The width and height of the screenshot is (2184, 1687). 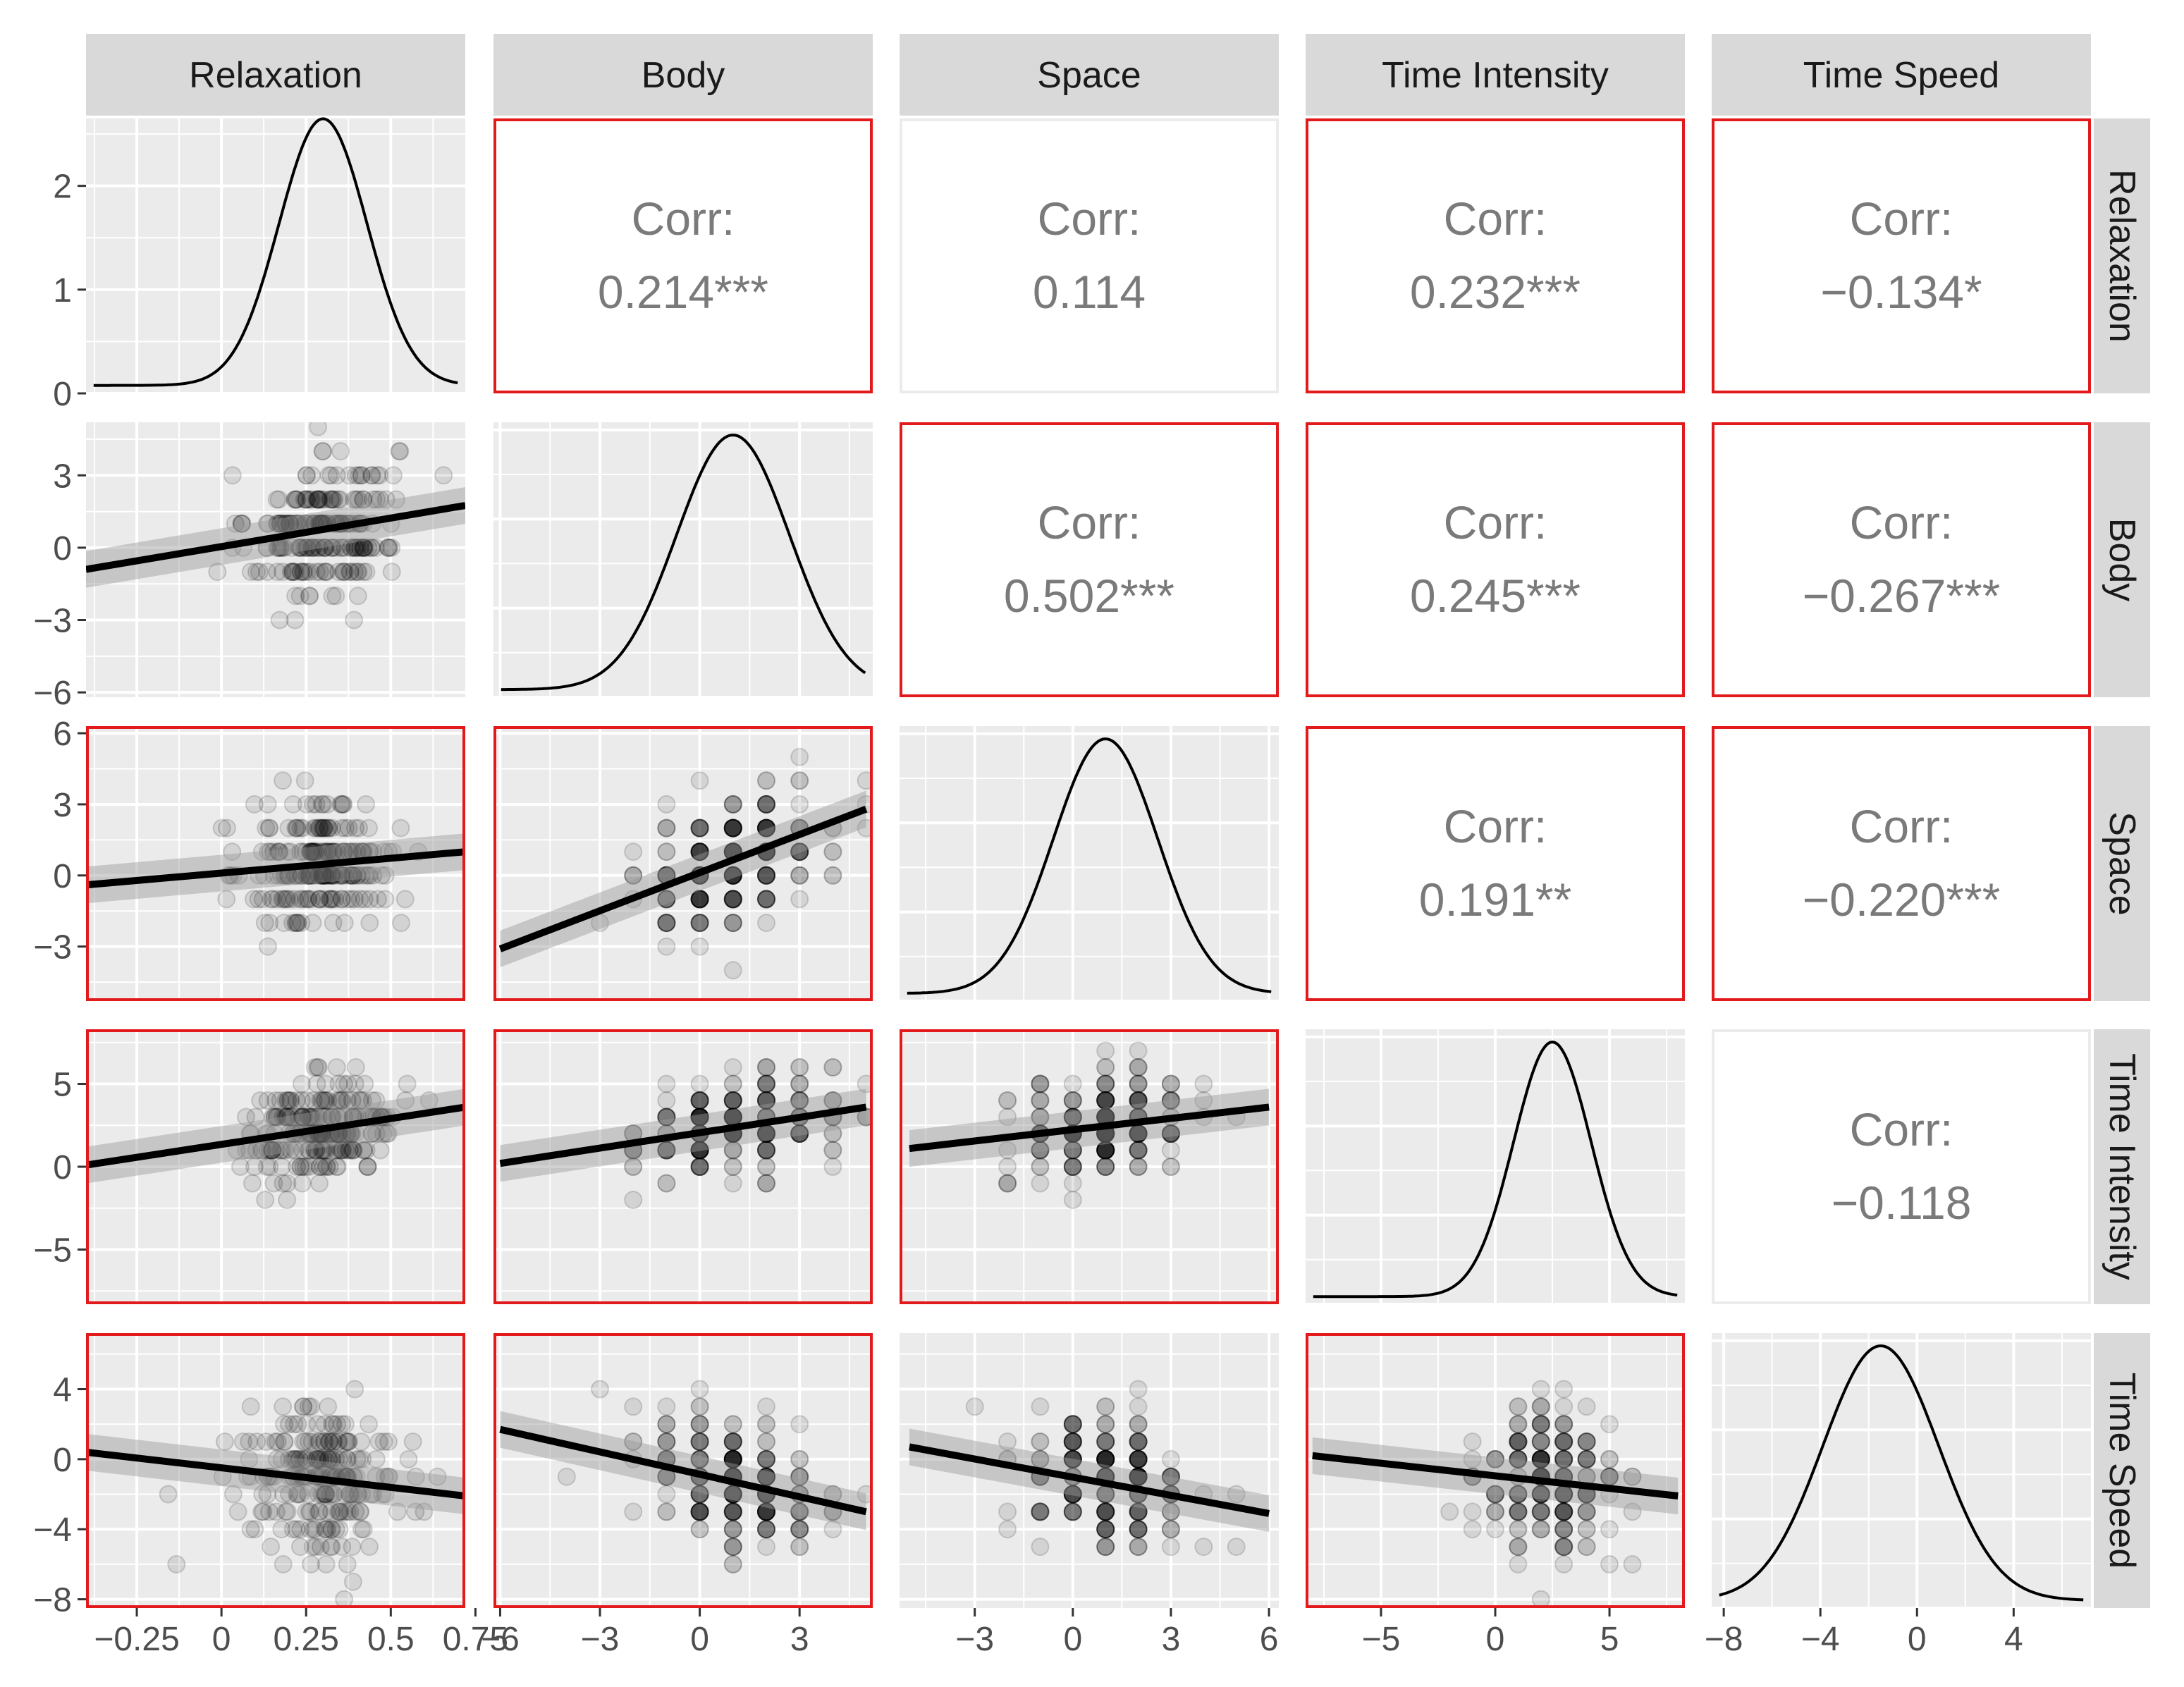 What do you see at coordinates (1495, 863) in the screenshot?
I see `corr-panel-space-time-intensity: Corr:0.191**` at bounding box center [1495, 863].